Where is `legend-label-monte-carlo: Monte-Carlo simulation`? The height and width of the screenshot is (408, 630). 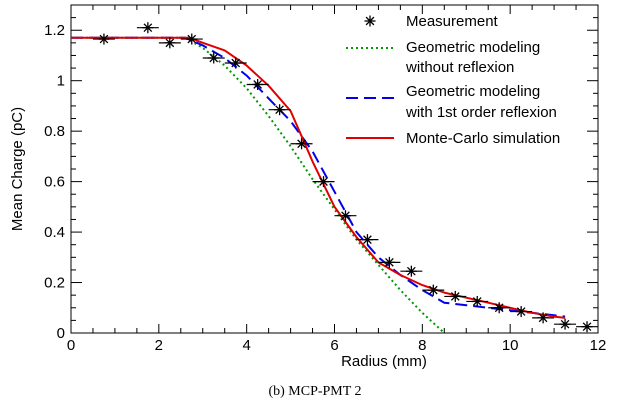 legend-label-monte-carlo: Monte-Carlo simulation is located at coordinates (483, 138).